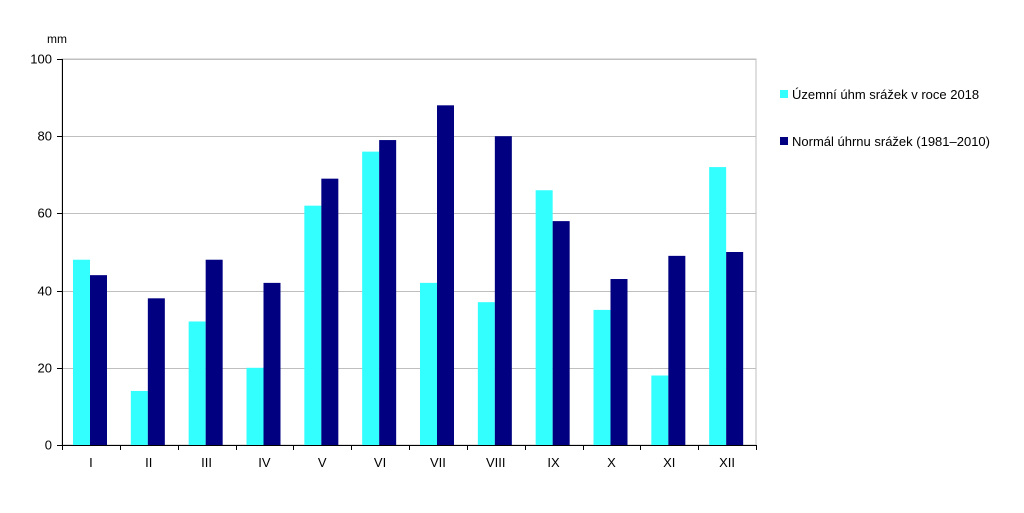  What do you see at coordinates (438, 462) in the screenshot?
I see `x-tick-label-VII: VII` at bounding box center [438, 462].